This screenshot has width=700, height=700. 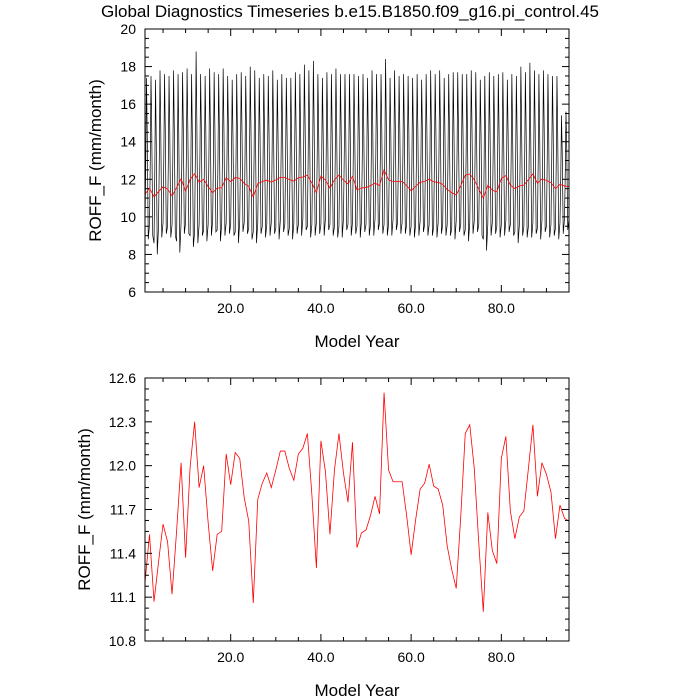 What do you see at coordinates (122, 641) in the screenshot?
I see `bottom-ytick-label: 10.8` at bounding box center [122, 641].